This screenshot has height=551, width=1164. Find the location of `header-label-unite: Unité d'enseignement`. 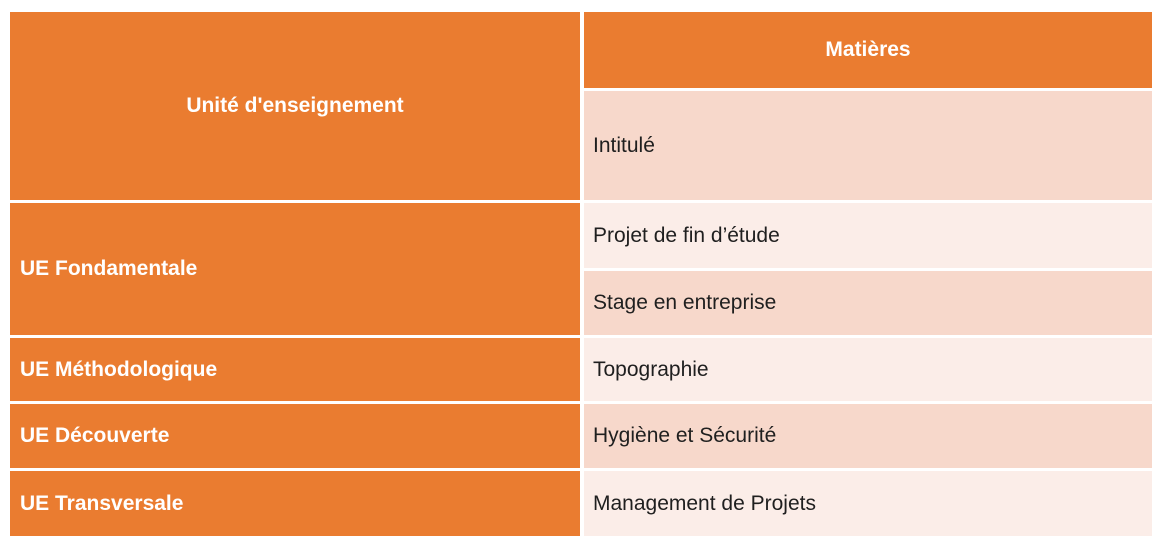

header-label-unite: Unité d'enseignement is located at coordinates (295, 105).